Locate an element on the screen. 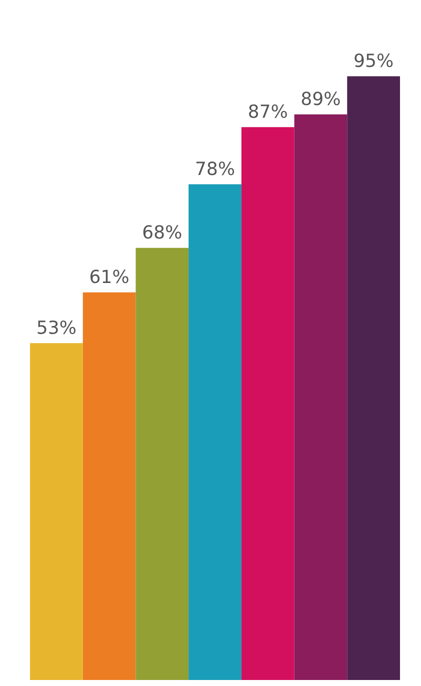 This screenshot has width=421, height=686. data-label: 53% is located at coordinates (57, 327).